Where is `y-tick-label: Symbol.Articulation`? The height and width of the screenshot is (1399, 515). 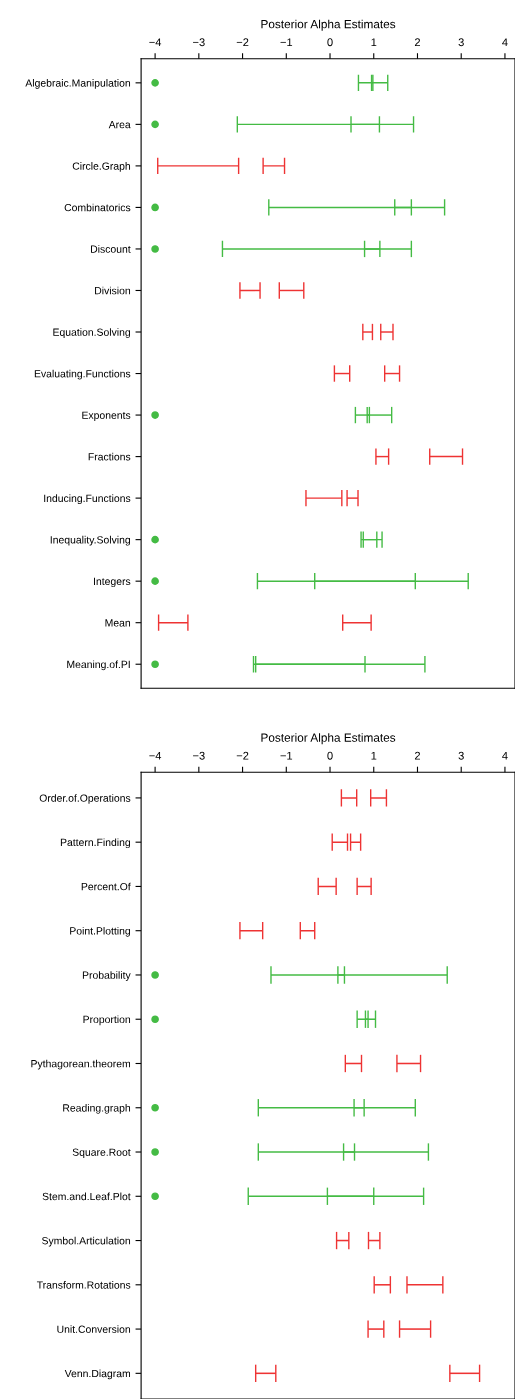
y-tick-label: Symbol.Articulation is located at coordinates (86, 1241).